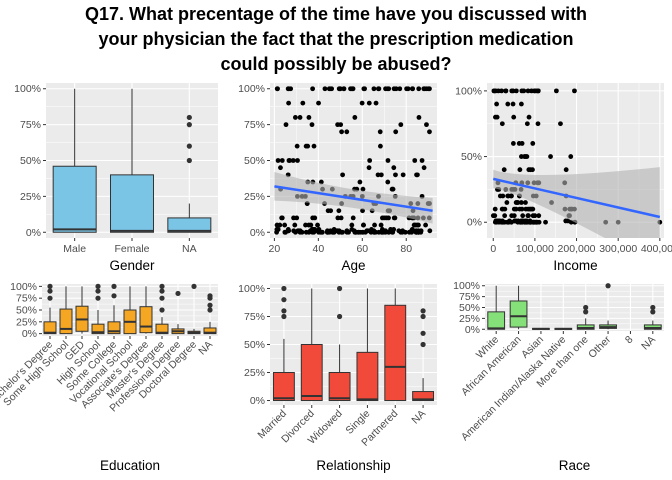 The image size is (672, 480). I want to click on race-xlabel: Race, so click(575, 465).